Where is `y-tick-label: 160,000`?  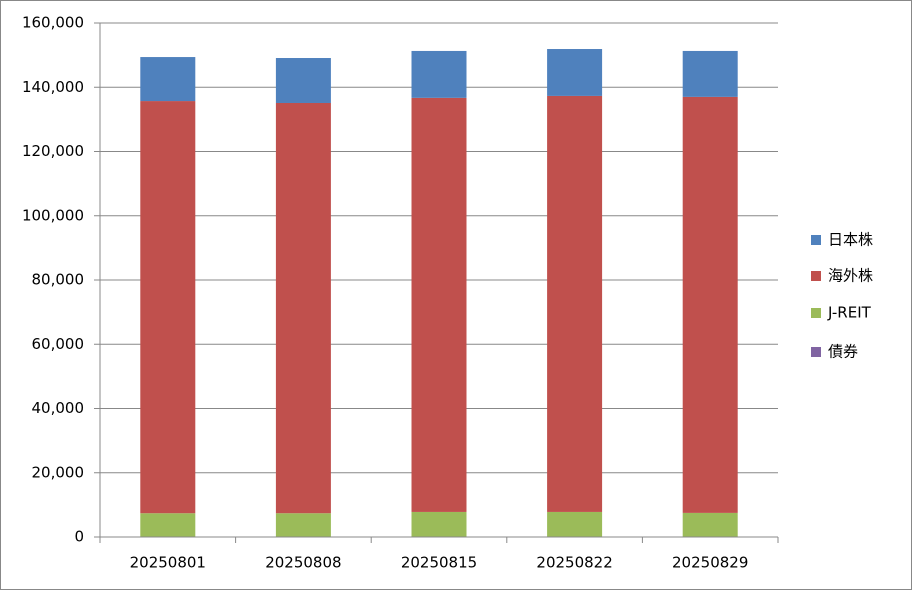
y-tick-label: 160,000 is located at coordinates (53, 23).